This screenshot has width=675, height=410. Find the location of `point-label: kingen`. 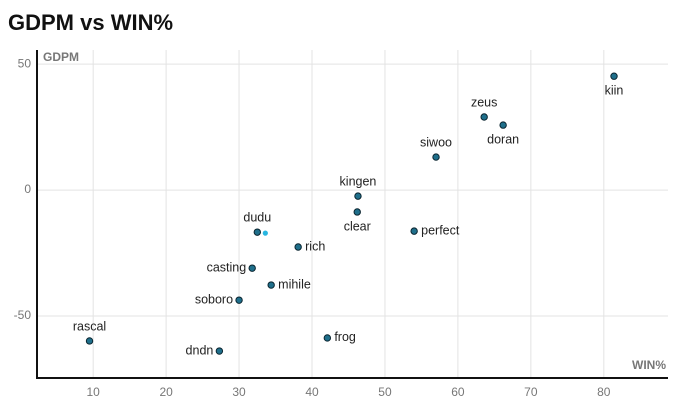

point-label: kingen is located at coordinates (358, 181).